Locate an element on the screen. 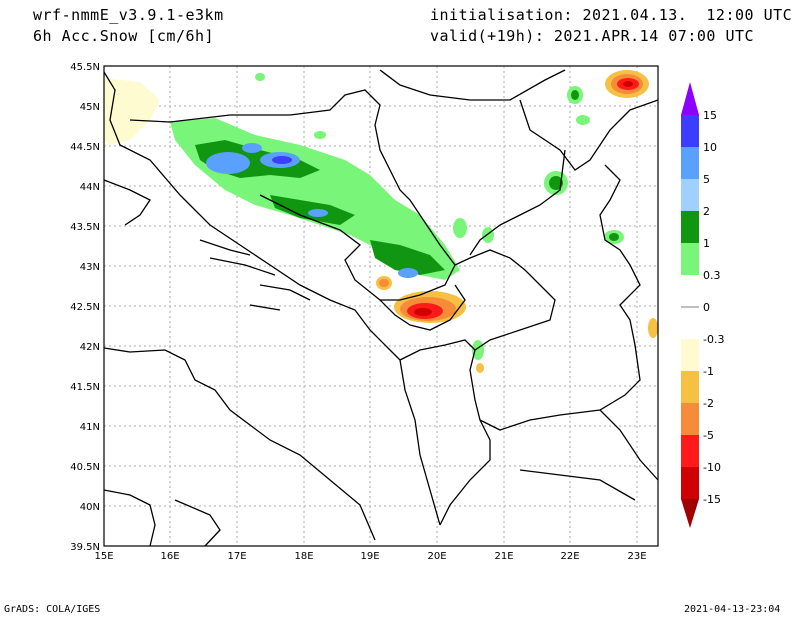  lon-label: 16E is located at coordinates (169, 556).